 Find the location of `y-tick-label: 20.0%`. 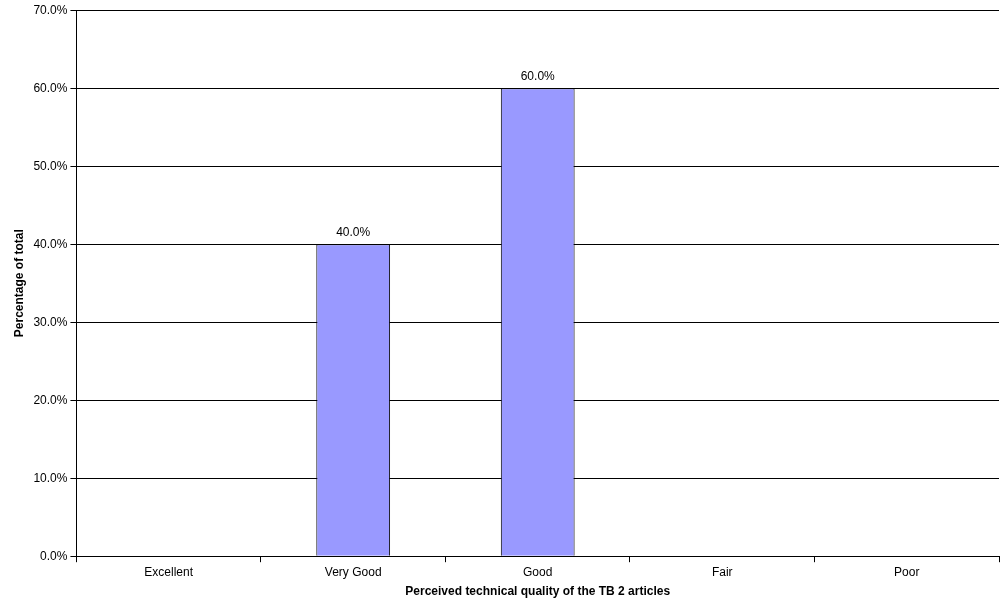

y-tick-label: 20.0% is located at coordinates (50, 399).